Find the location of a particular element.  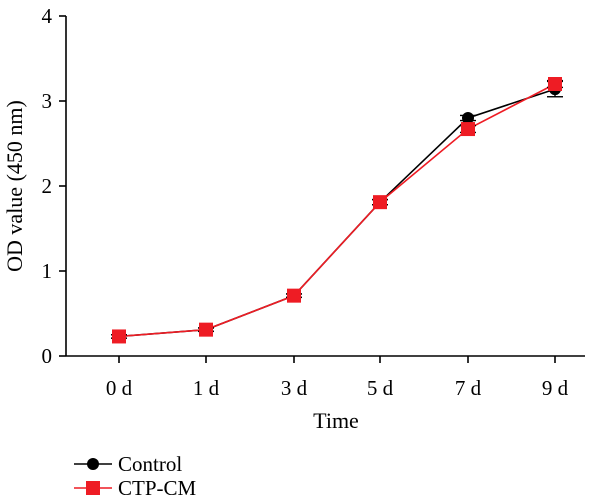

x-axis-title: Time is located at coordinates (336, 420).